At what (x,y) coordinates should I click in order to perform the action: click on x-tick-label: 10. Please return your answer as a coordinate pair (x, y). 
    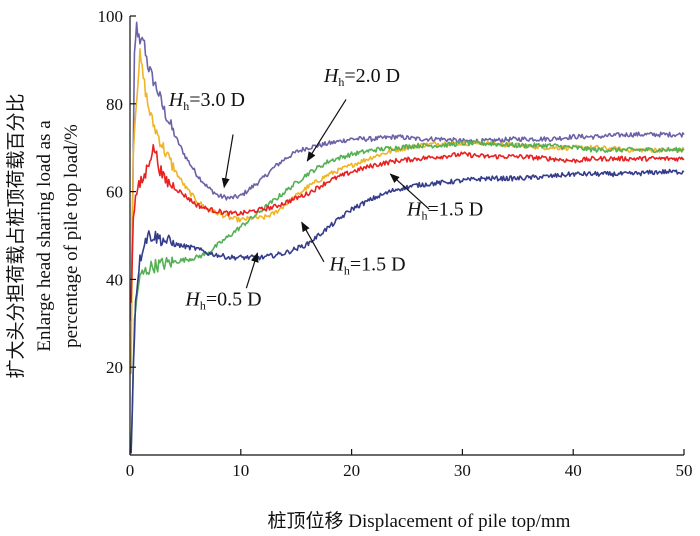
    Looking at the image, I should click on (240, 470).